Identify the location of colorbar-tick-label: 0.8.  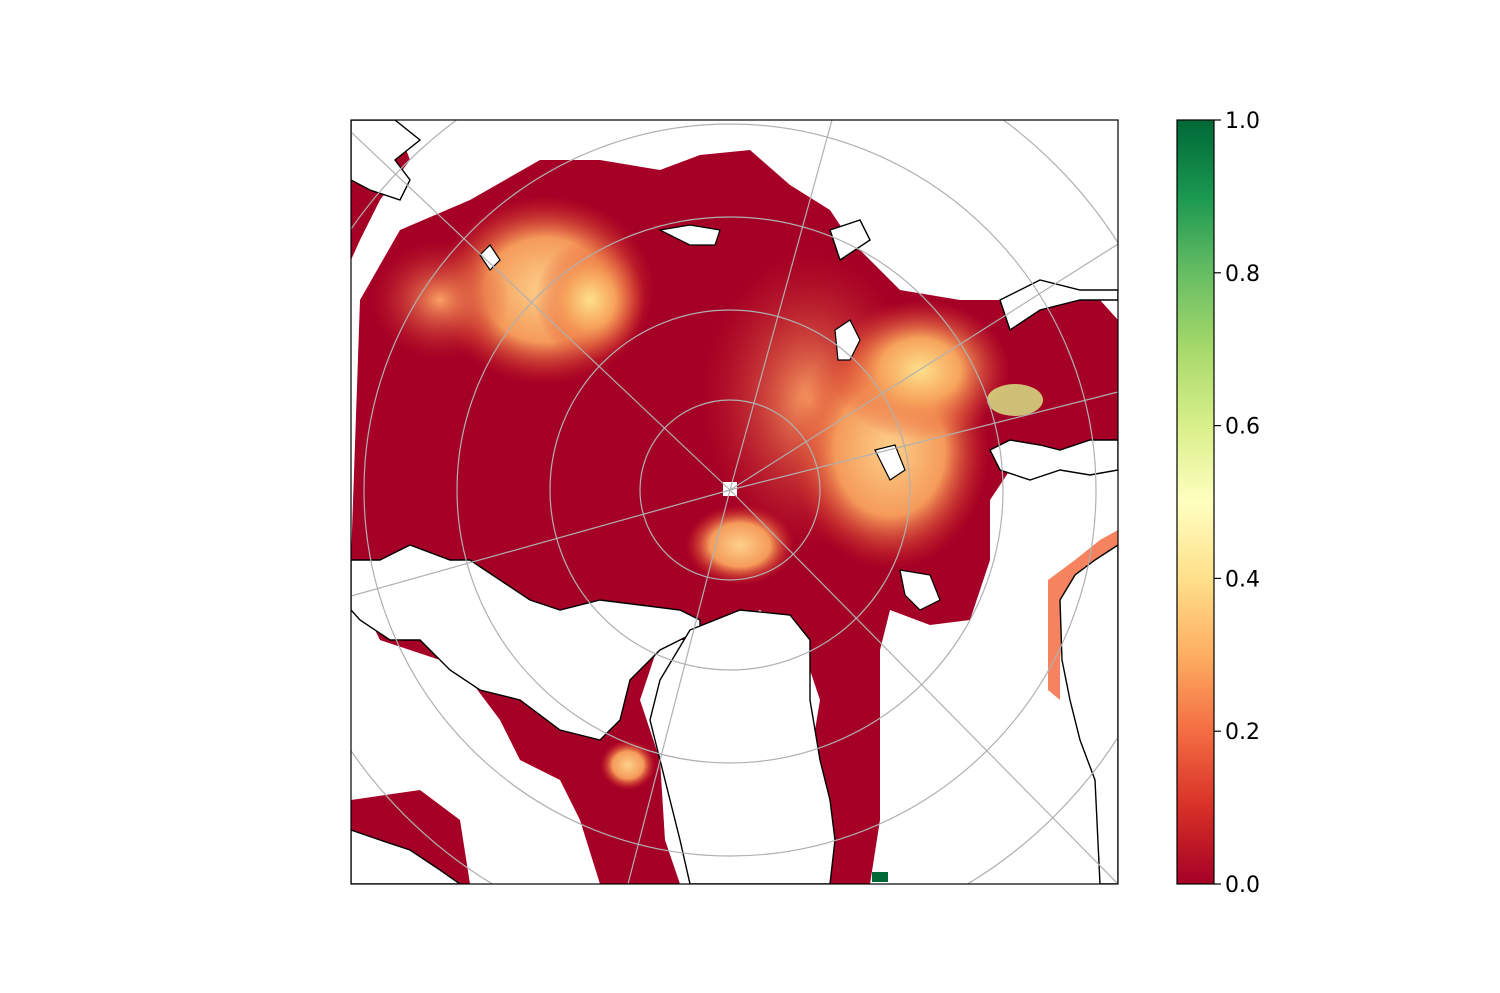
(1242, 274).